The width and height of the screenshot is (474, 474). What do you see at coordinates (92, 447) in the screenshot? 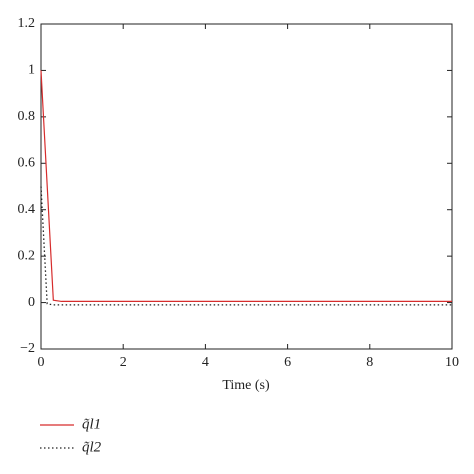
I see `legend-label: q̃l2` at bounding box center [92, 447].